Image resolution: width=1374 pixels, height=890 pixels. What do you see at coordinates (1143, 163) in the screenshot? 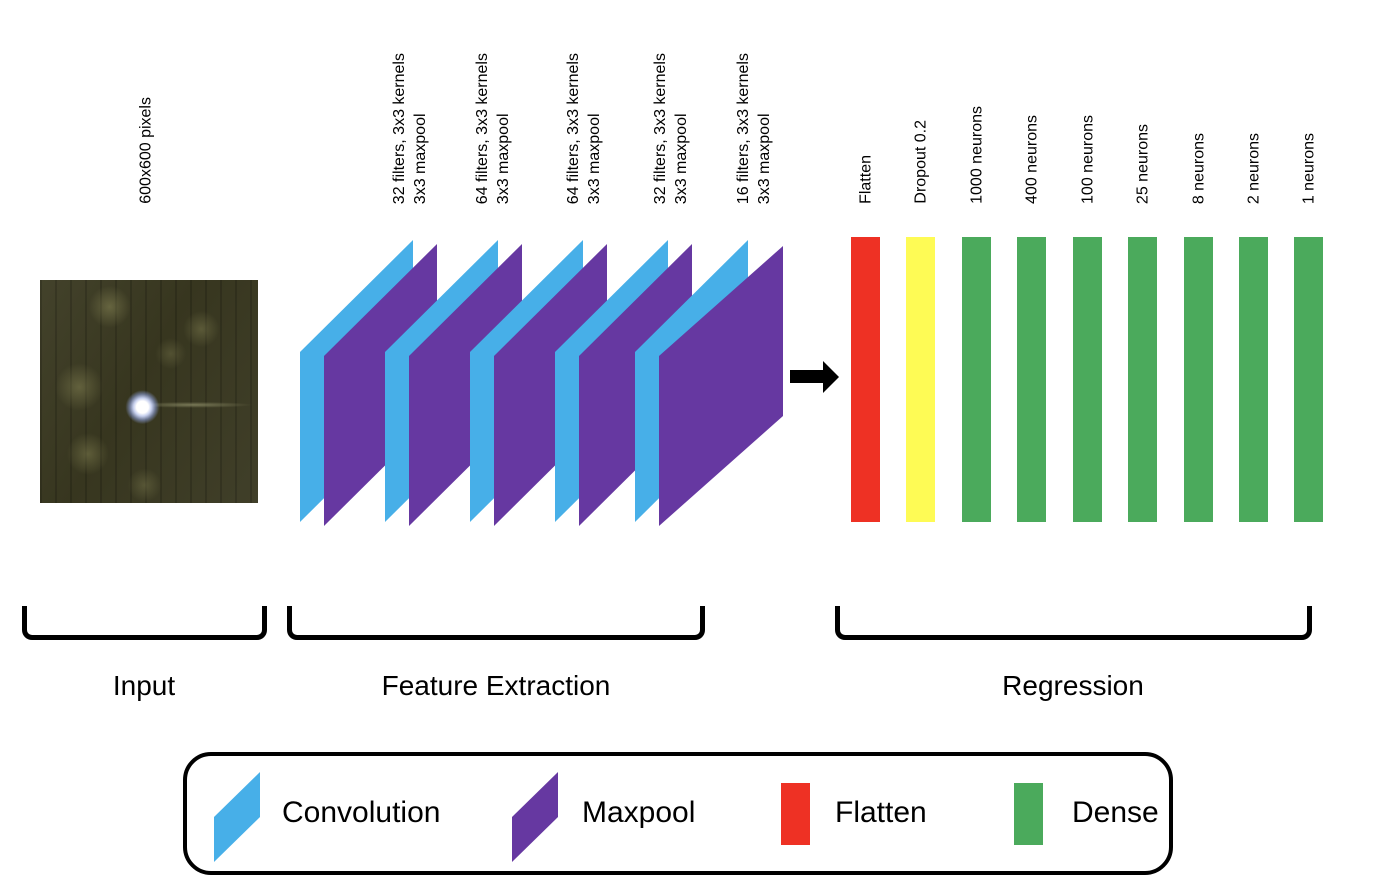
I see `layer-label-25: 25 neurons` at bounding box center [1143, 163].